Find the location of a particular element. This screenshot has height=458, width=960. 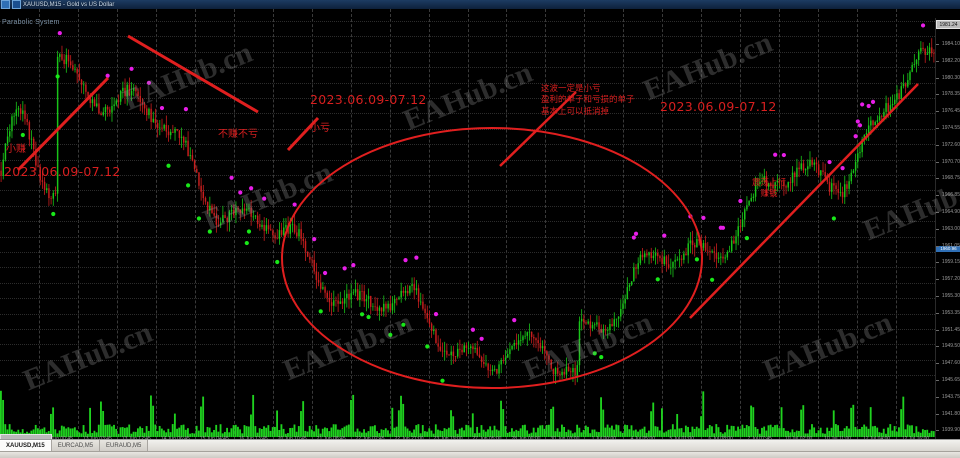

mt-app-icon is located at coordinates (5, 4).